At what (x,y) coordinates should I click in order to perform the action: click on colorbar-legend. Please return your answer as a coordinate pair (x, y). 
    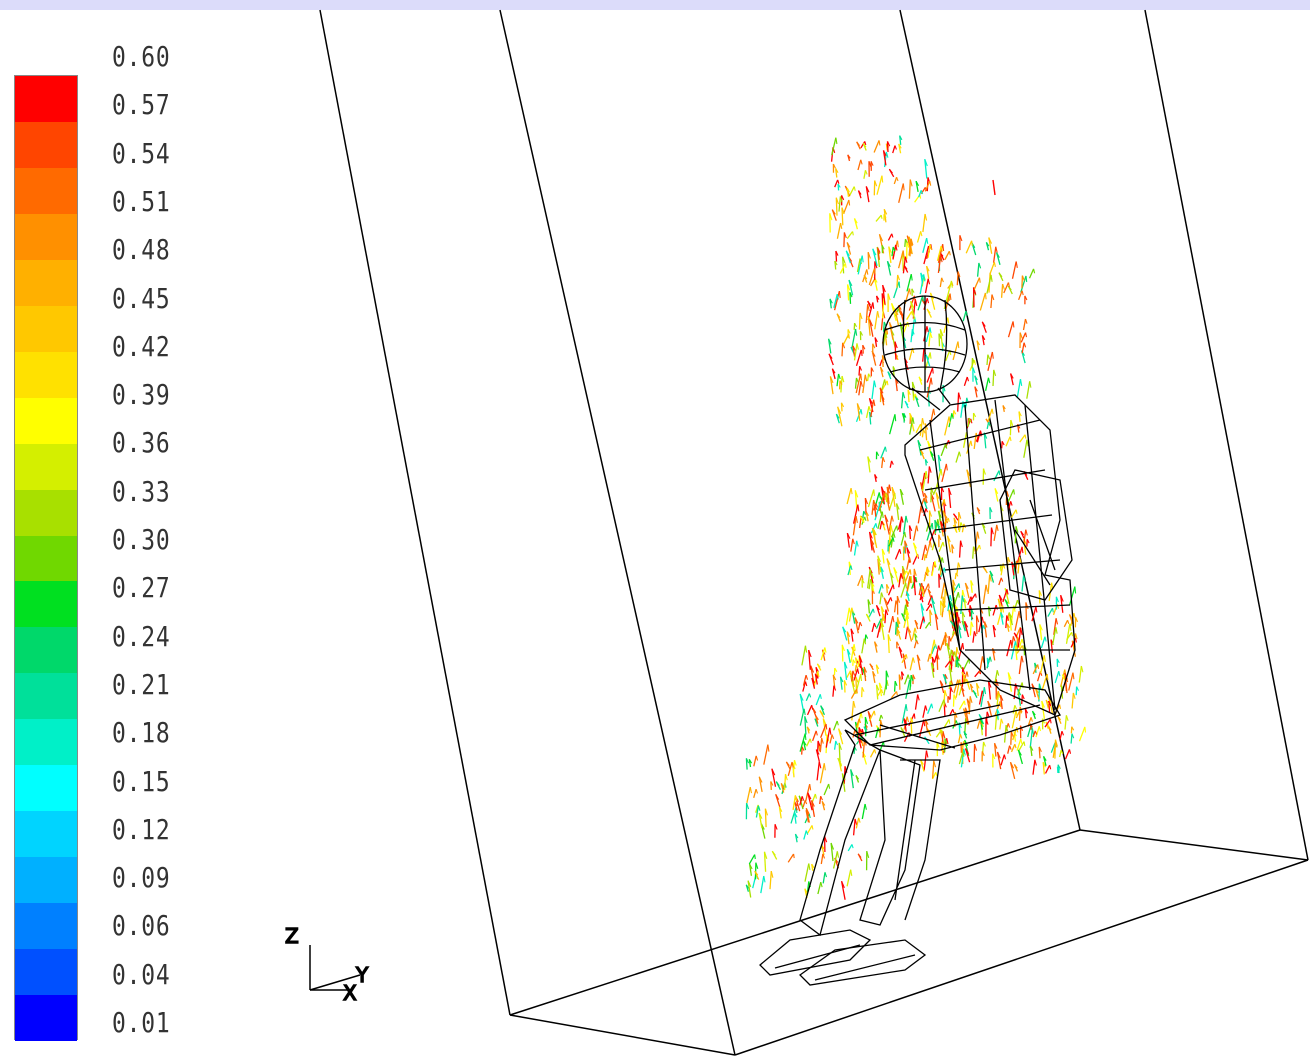
    Looking at the image, I should click on (46, 558).